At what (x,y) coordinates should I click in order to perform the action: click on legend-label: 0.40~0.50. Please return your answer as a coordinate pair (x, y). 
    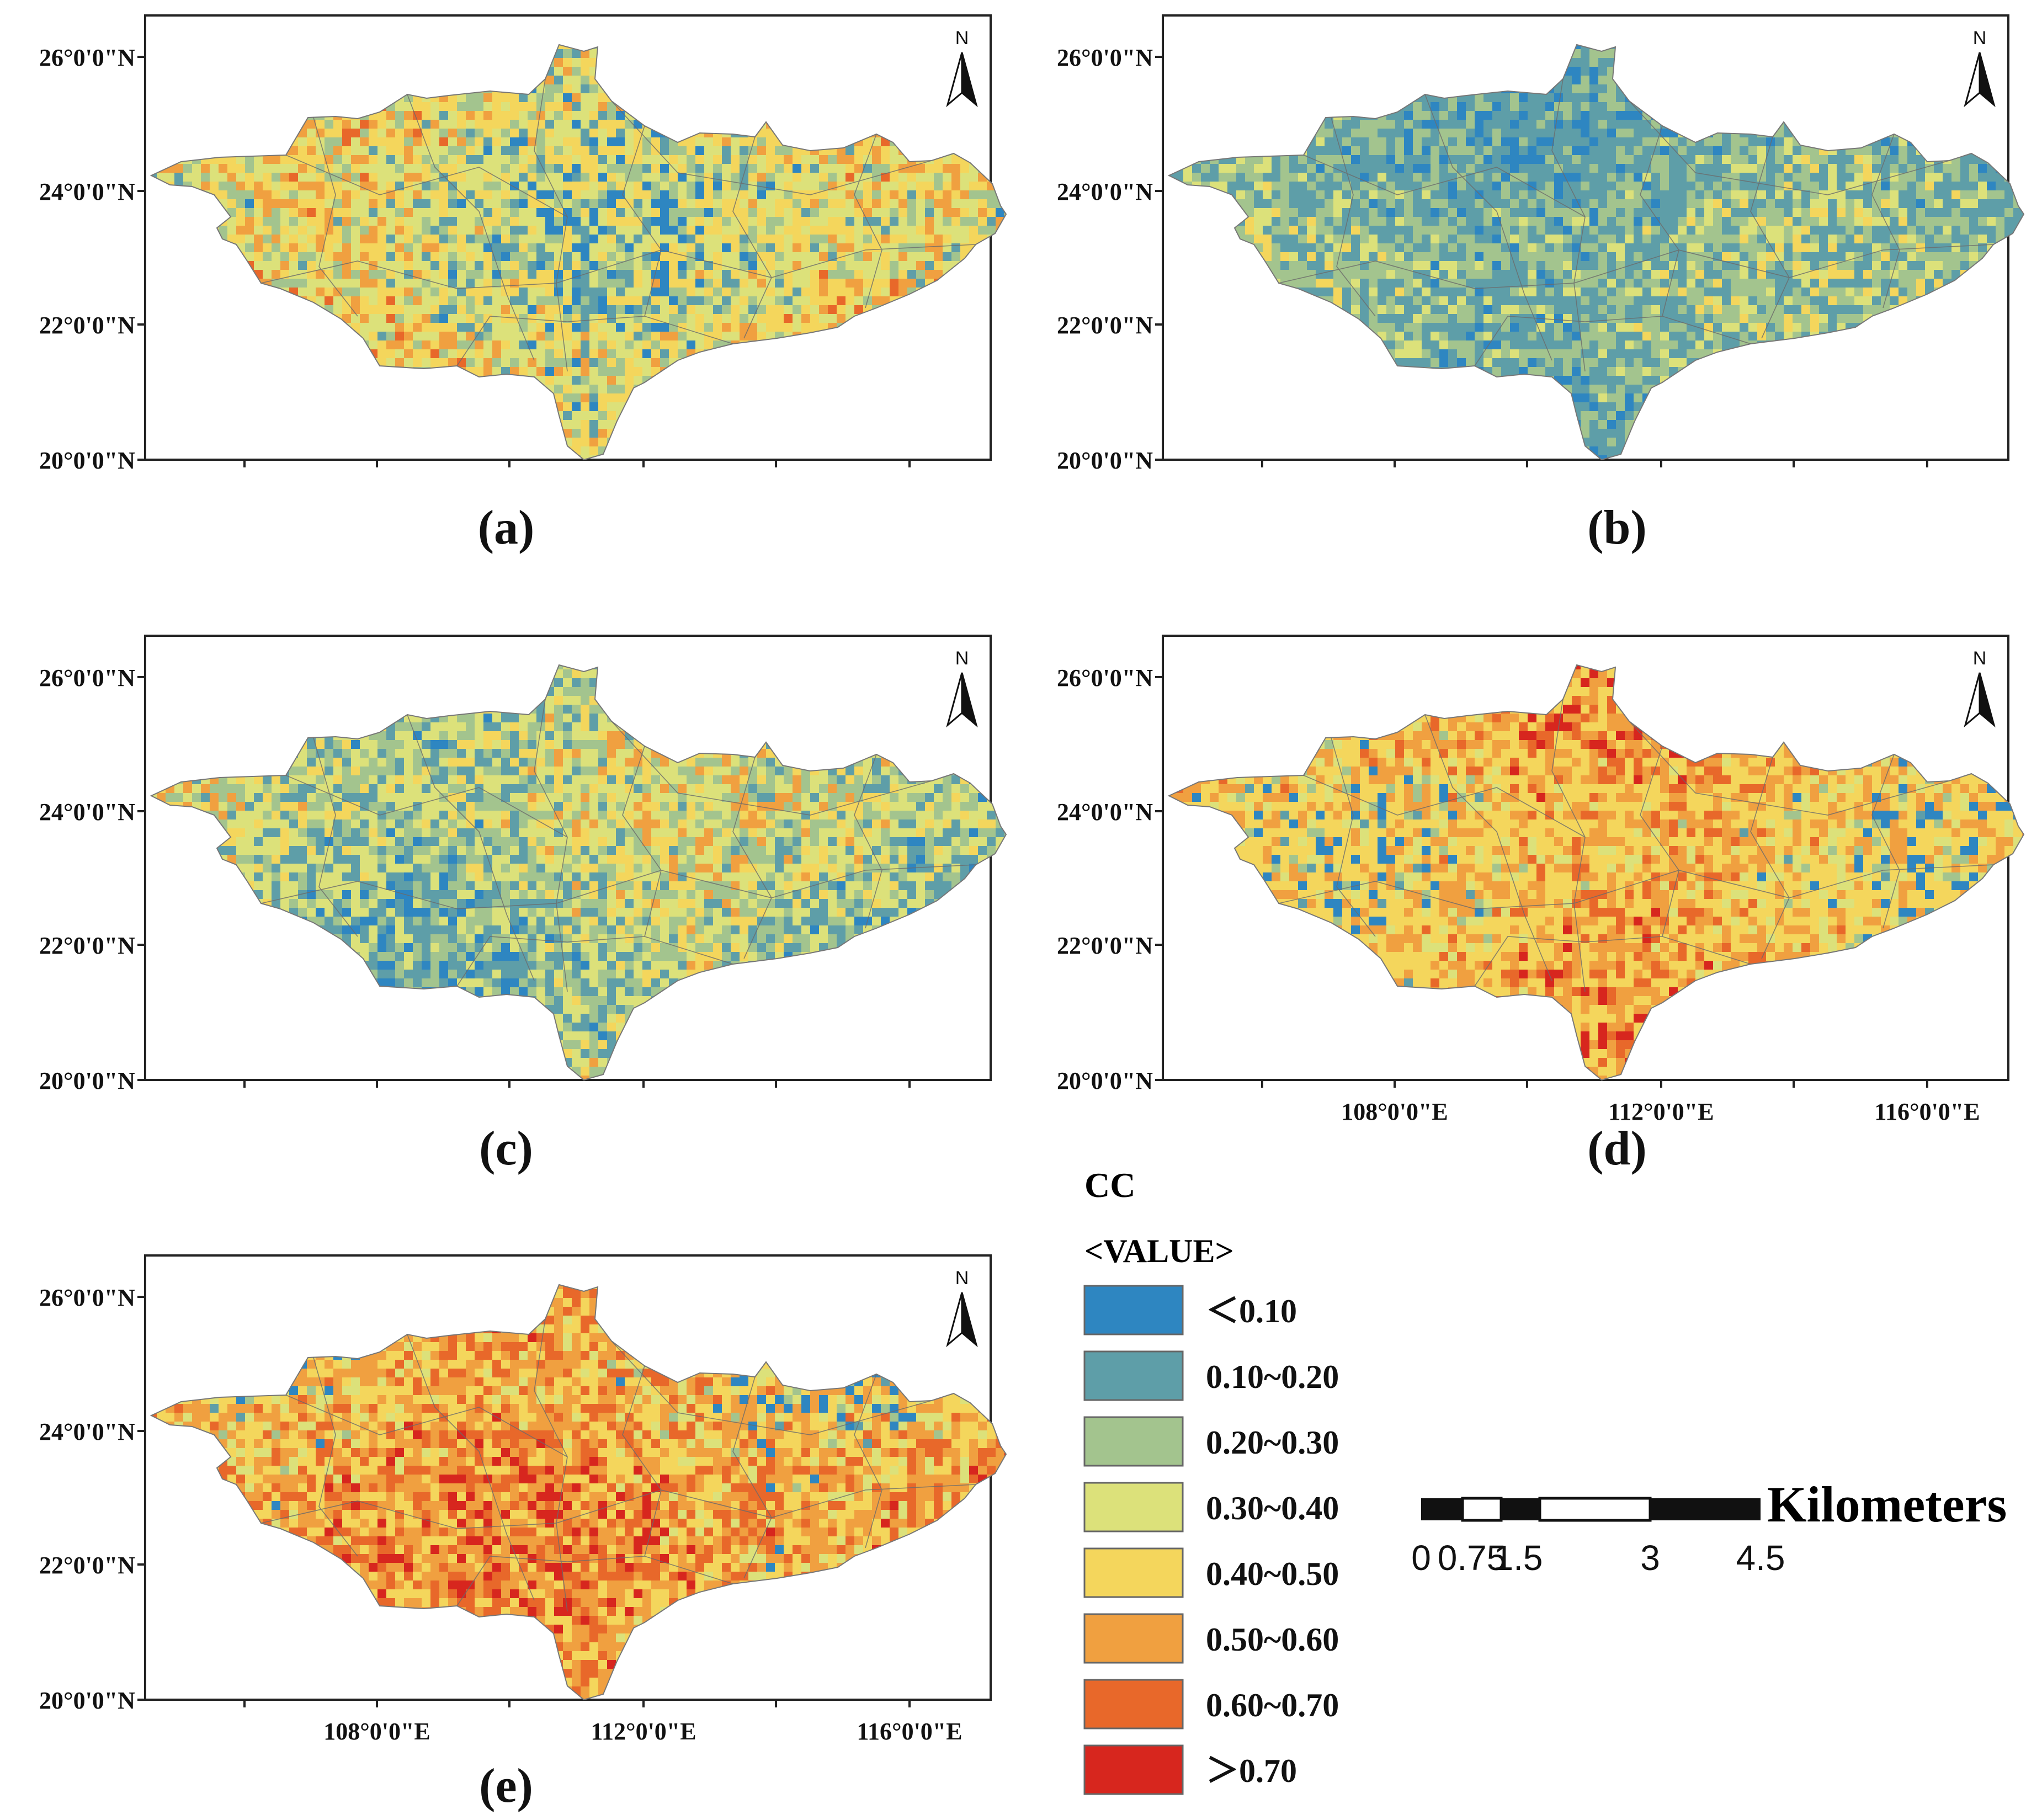
    Looking at the image, I should click on (1272, 1574).